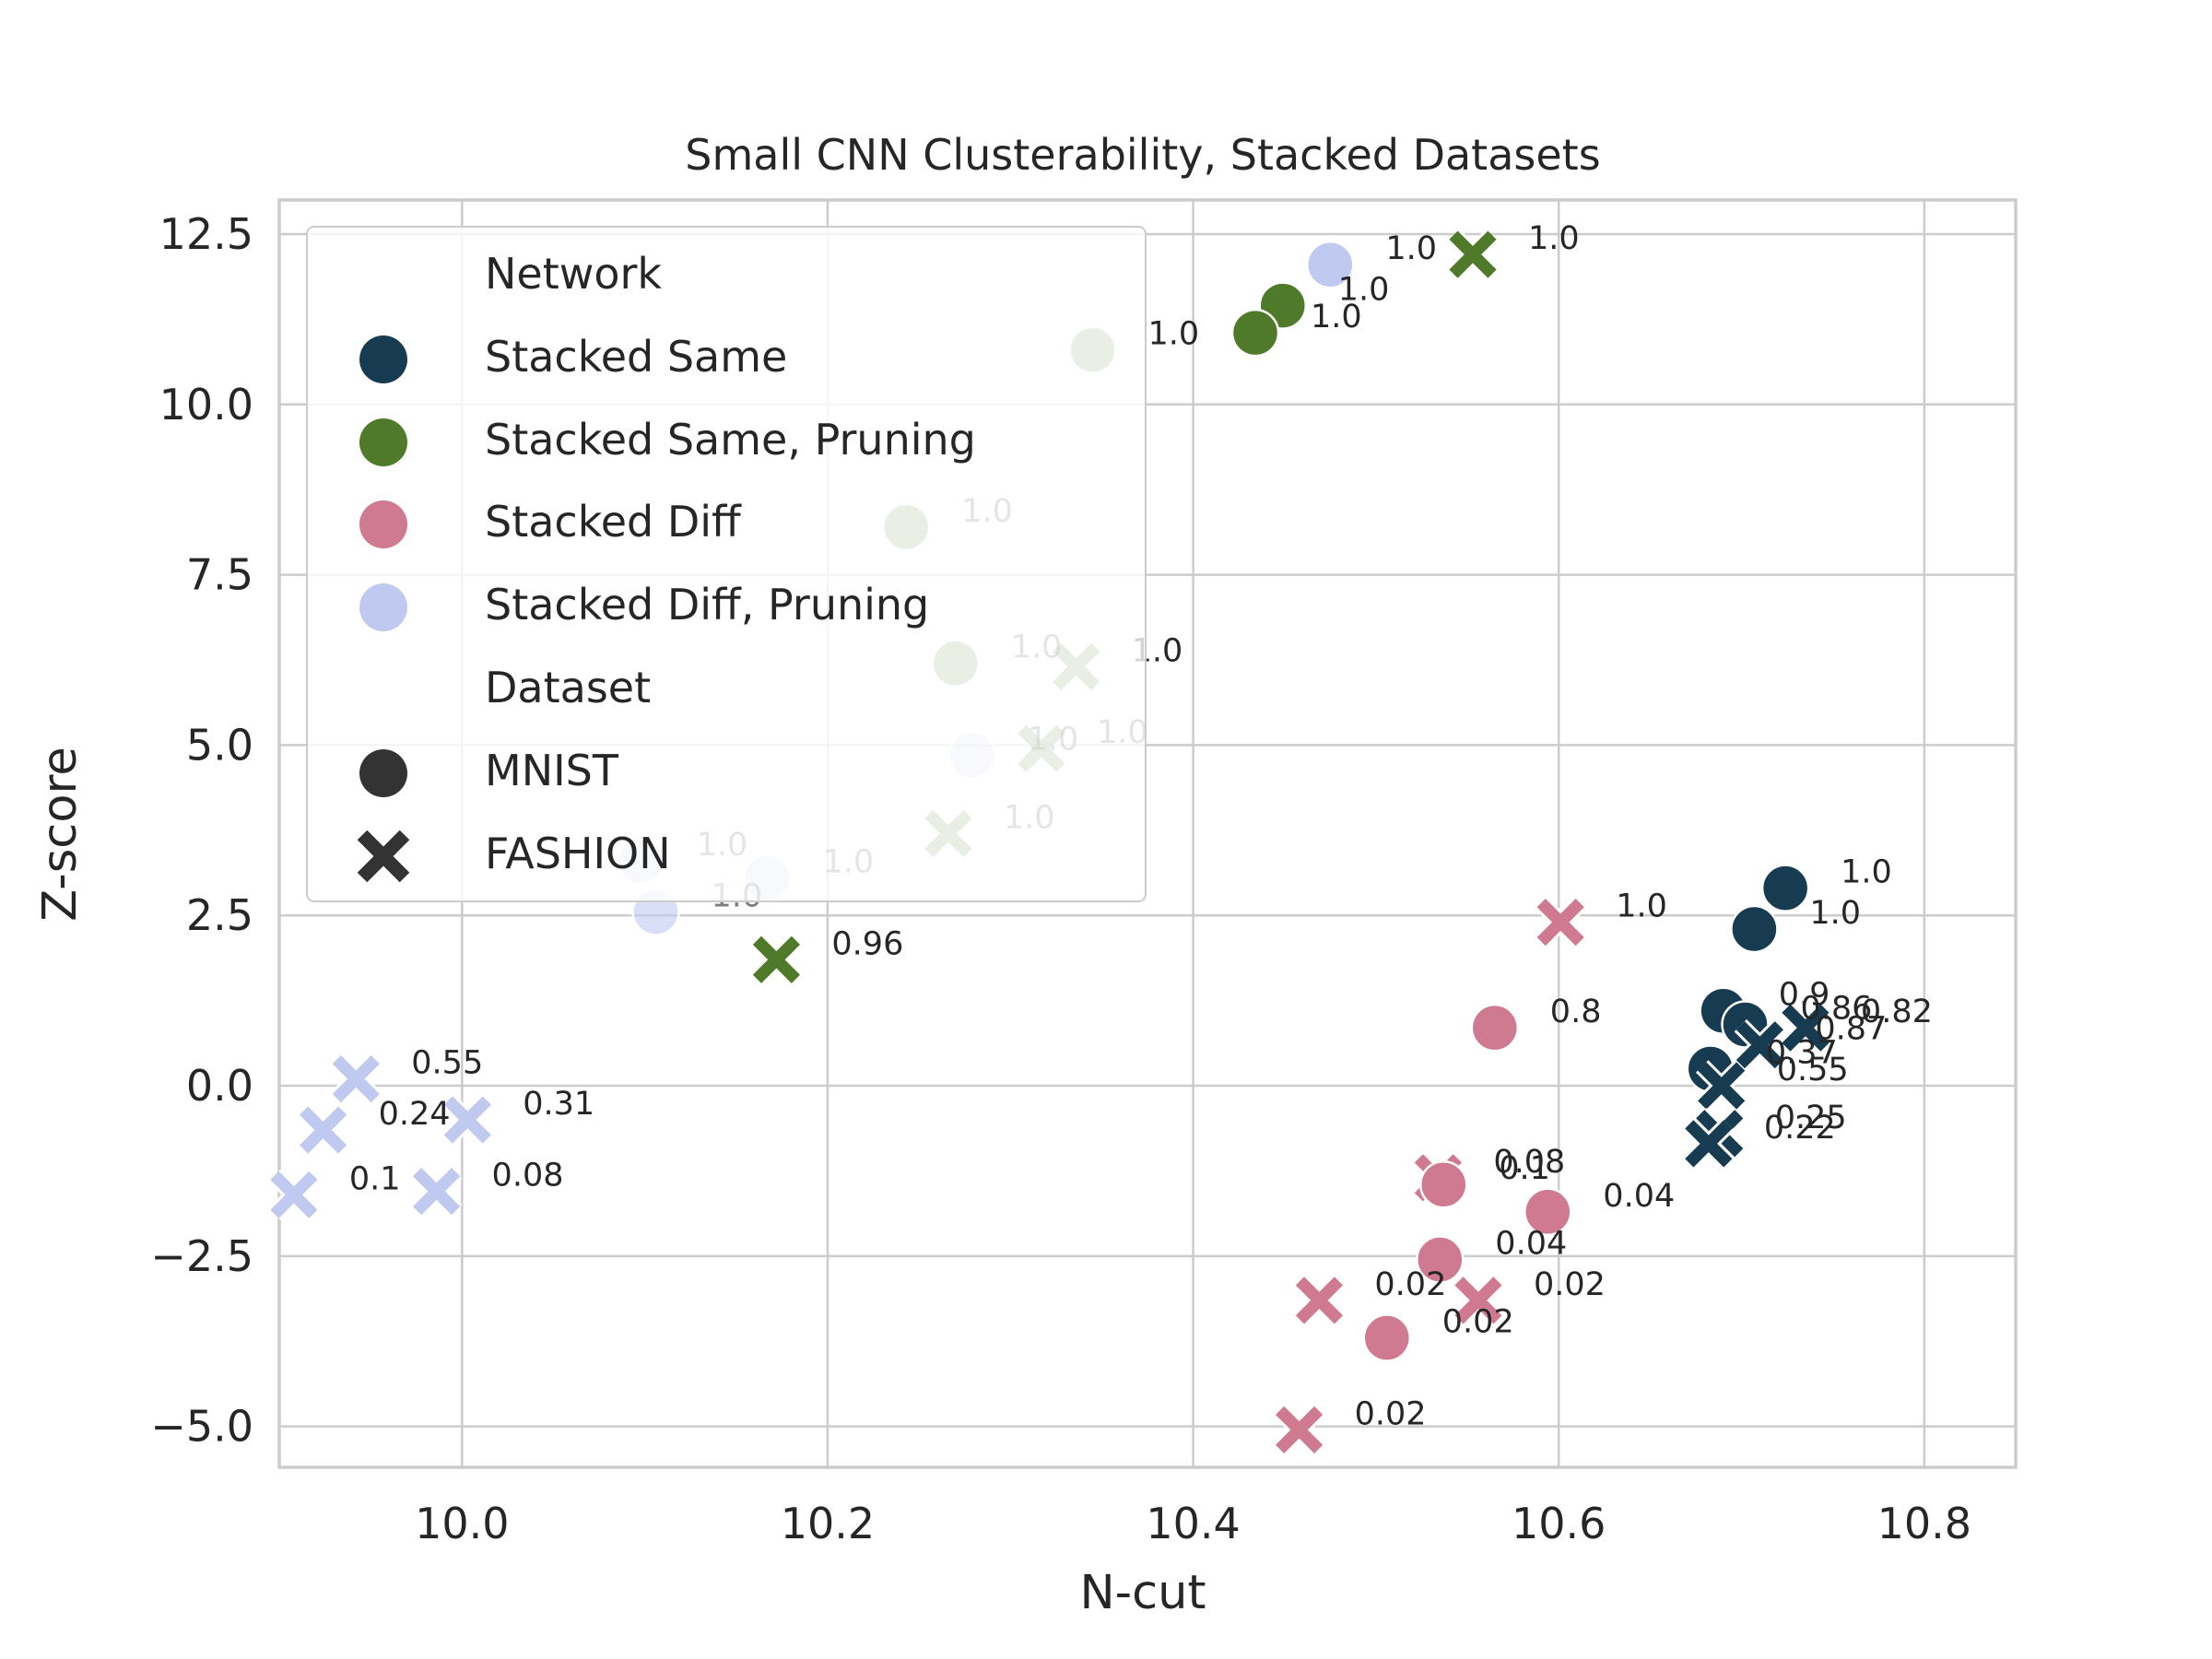 The image size is (2212, 1659). What do you see at coordinates (828, 1523) in the screenshot?
I see `x-tick-label: 10.2` at bounding box center [828, 1523].